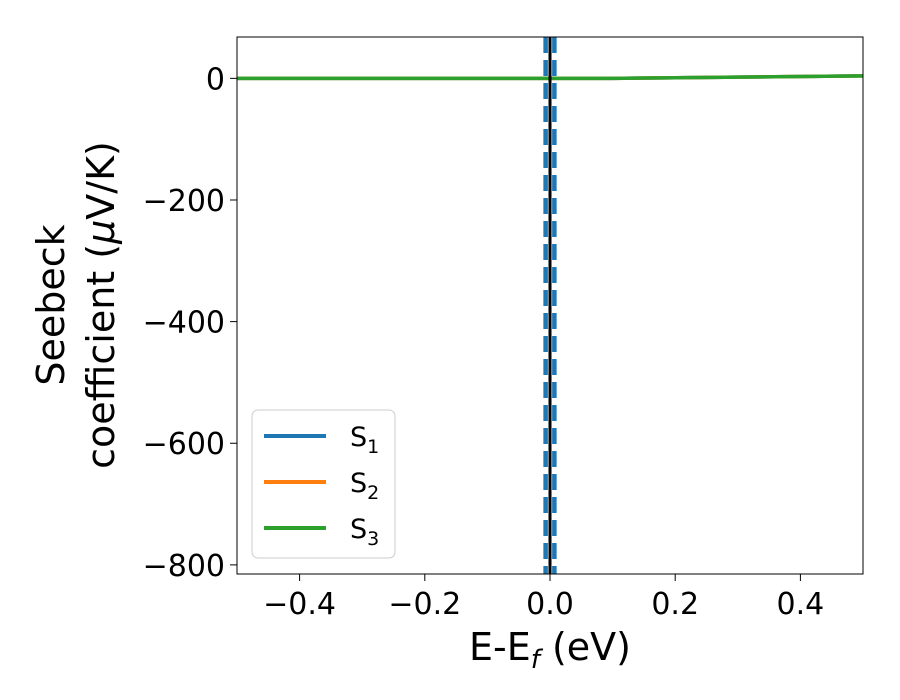  What do you see at coordinates (364, 486) in the screenshot?
I see `legend-label-S2: S2` at bounding box center [364, 486].